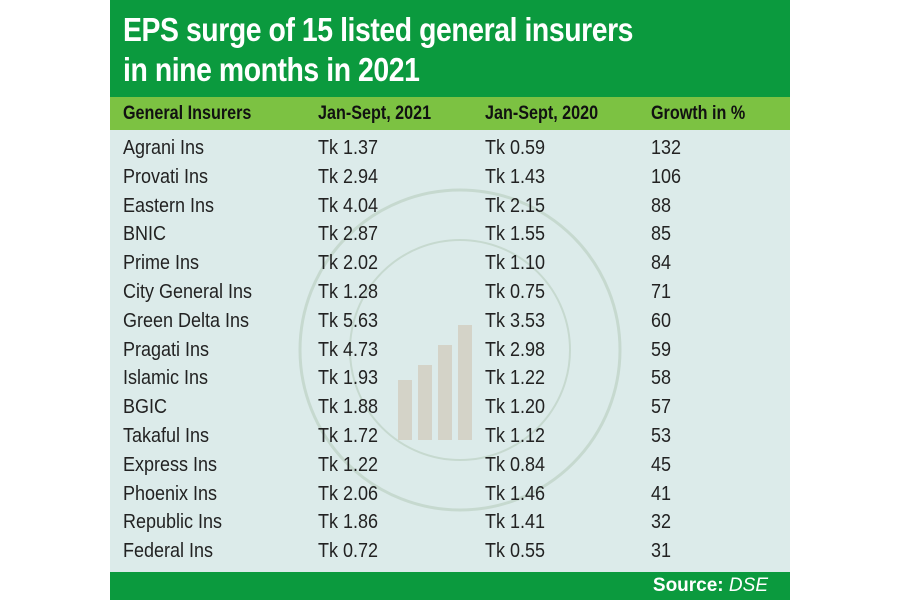 This screenshot has height=600, width=900. What do you see at coordinates (450, 407) in the screenshot?
I see `table-row: BGIC Tk 1.88 Tk 1.20 57` at bounding box center [450, 407].